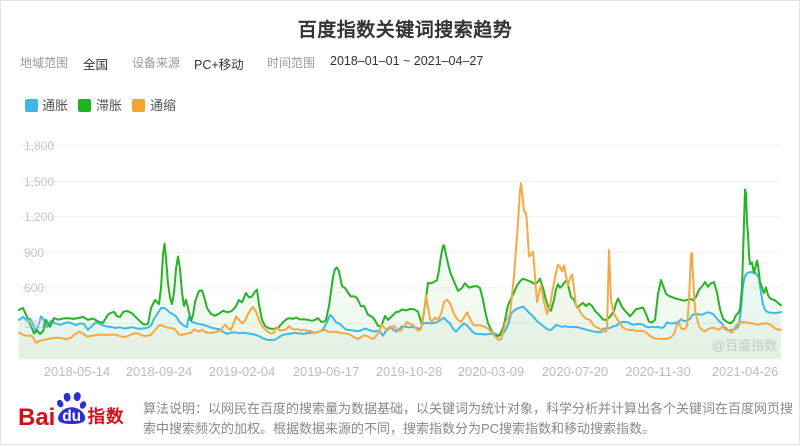 The width and height of the screenshot is (800, 447). I want to click on svg-text: du, so click(71, 416).